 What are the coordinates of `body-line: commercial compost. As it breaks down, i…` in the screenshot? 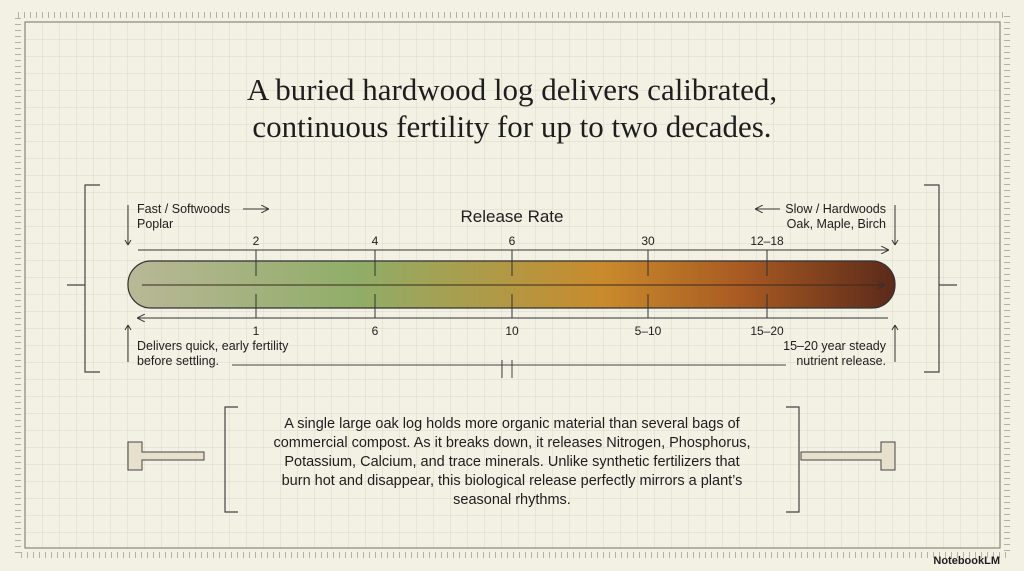 It's located at (511, 443).